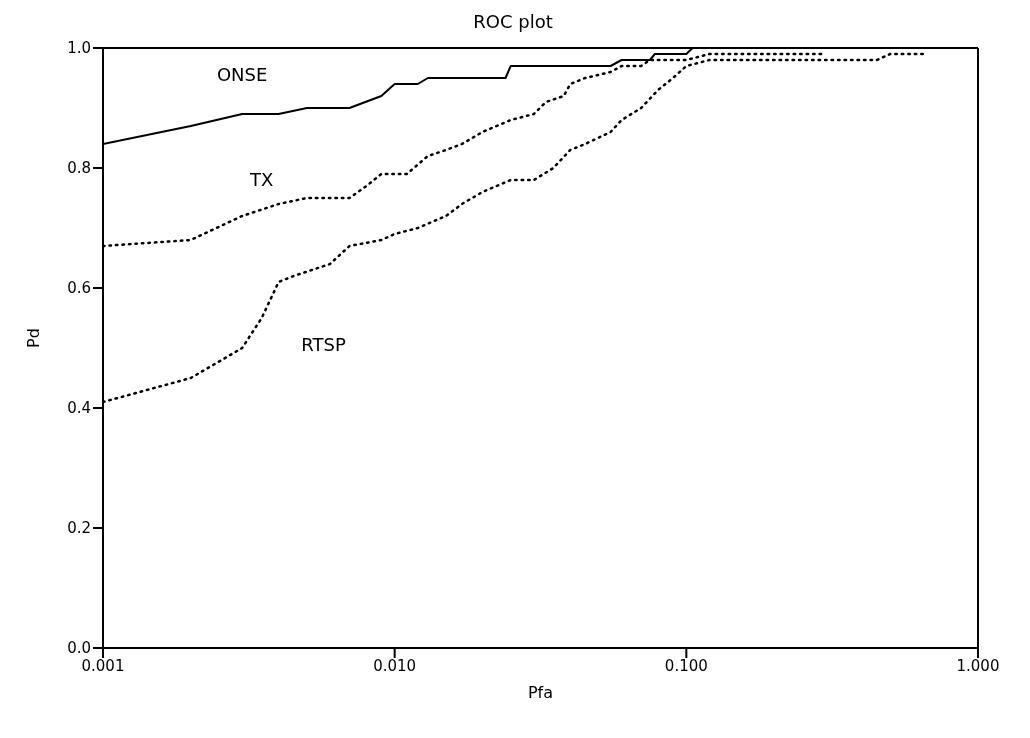  I want to click on y-tick-label: 0.8, so click(79, 168).